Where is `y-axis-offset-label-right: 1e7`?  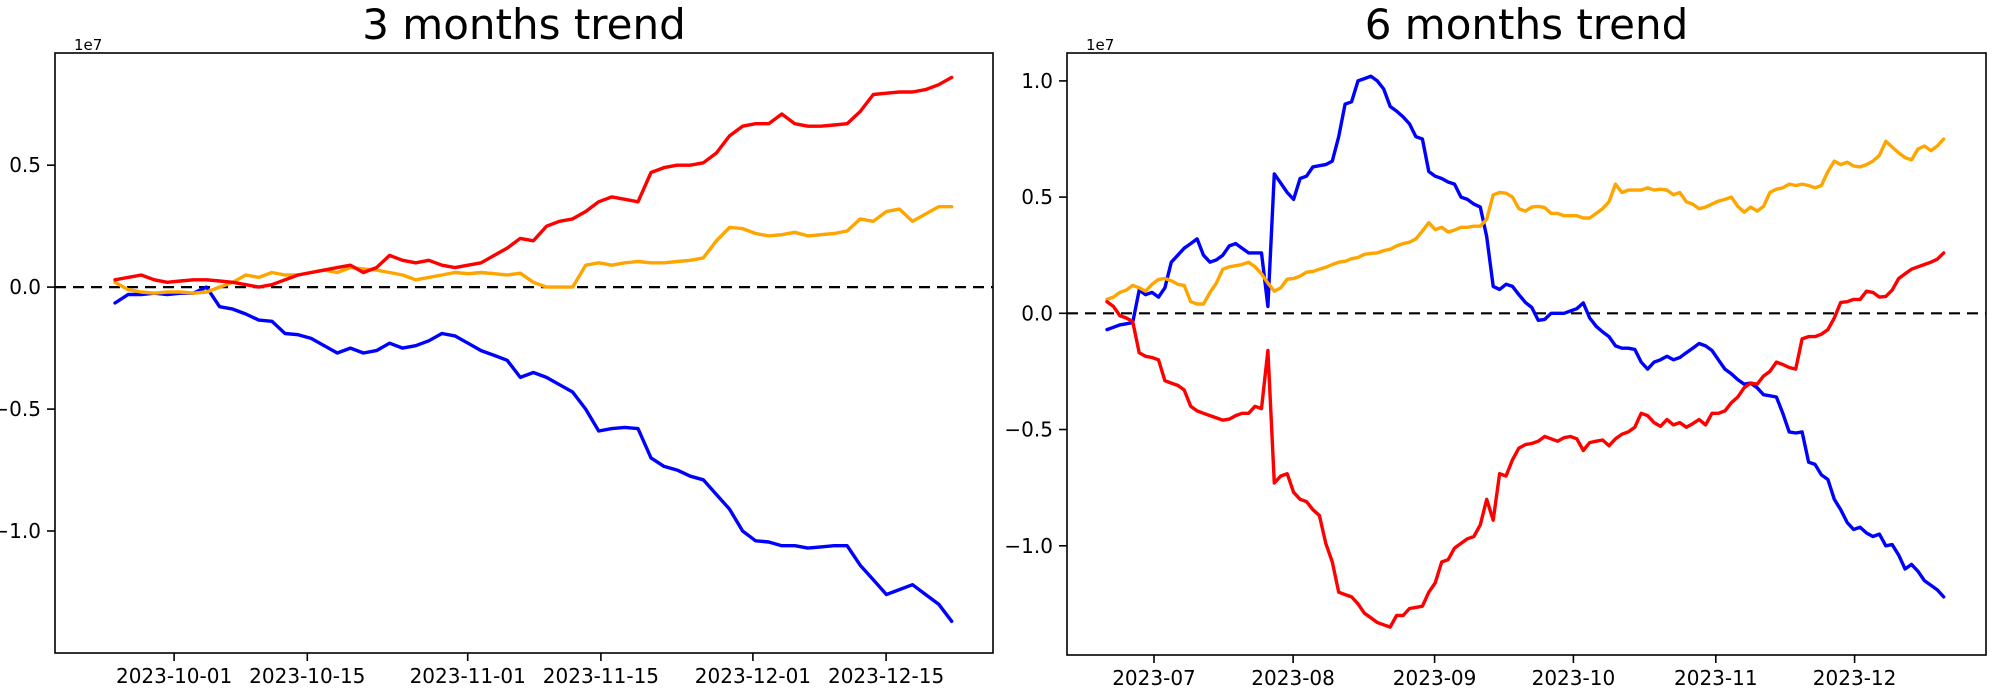
y-axis-offset-label-right: 1e7 is located at coordinates (1100, 45).